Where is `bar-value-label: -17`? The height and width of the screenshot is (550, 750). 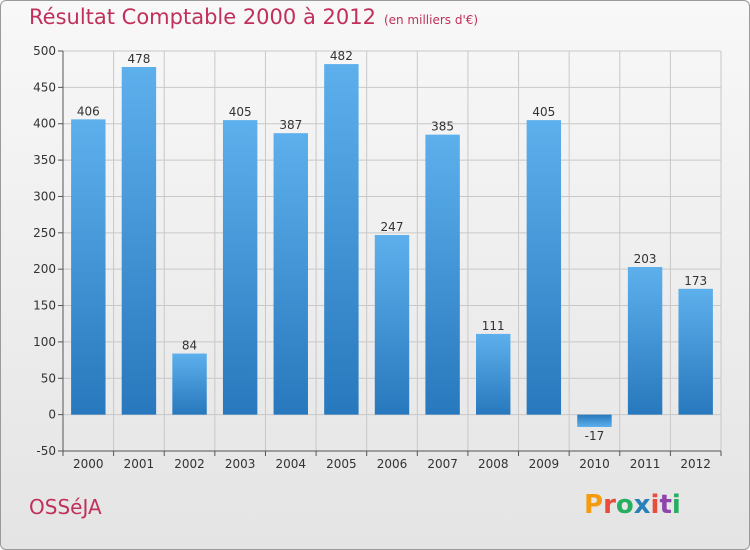 bar-value-label: -17 is located at coordinates (595, 436).